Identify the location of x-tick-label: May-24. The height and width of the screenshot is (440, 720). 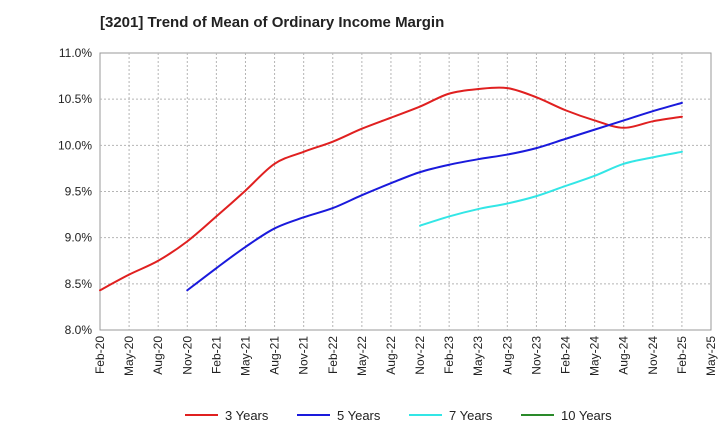
(595, 356).